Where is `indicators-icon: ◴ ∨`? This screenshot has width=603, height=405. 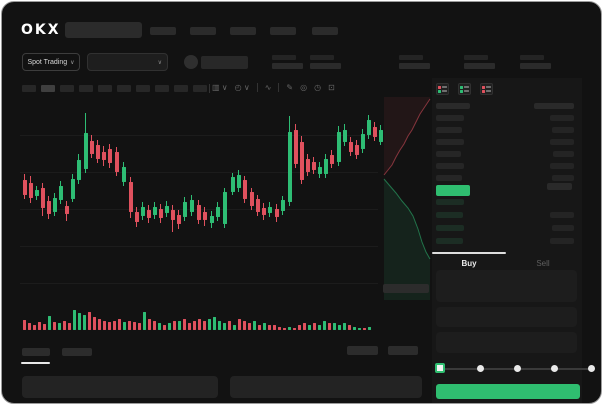 indicators-icon: ◴ ∨ is located at coordinates (242, 87).